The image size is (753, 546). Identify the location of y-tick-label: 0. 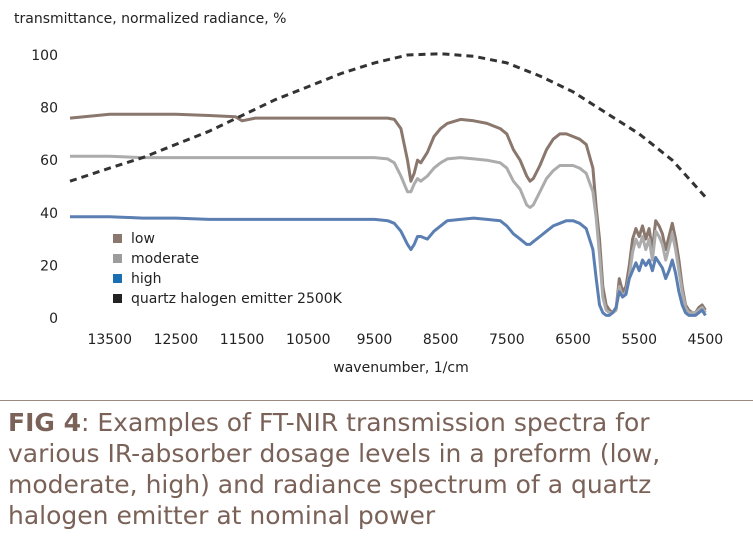
(53, 319).